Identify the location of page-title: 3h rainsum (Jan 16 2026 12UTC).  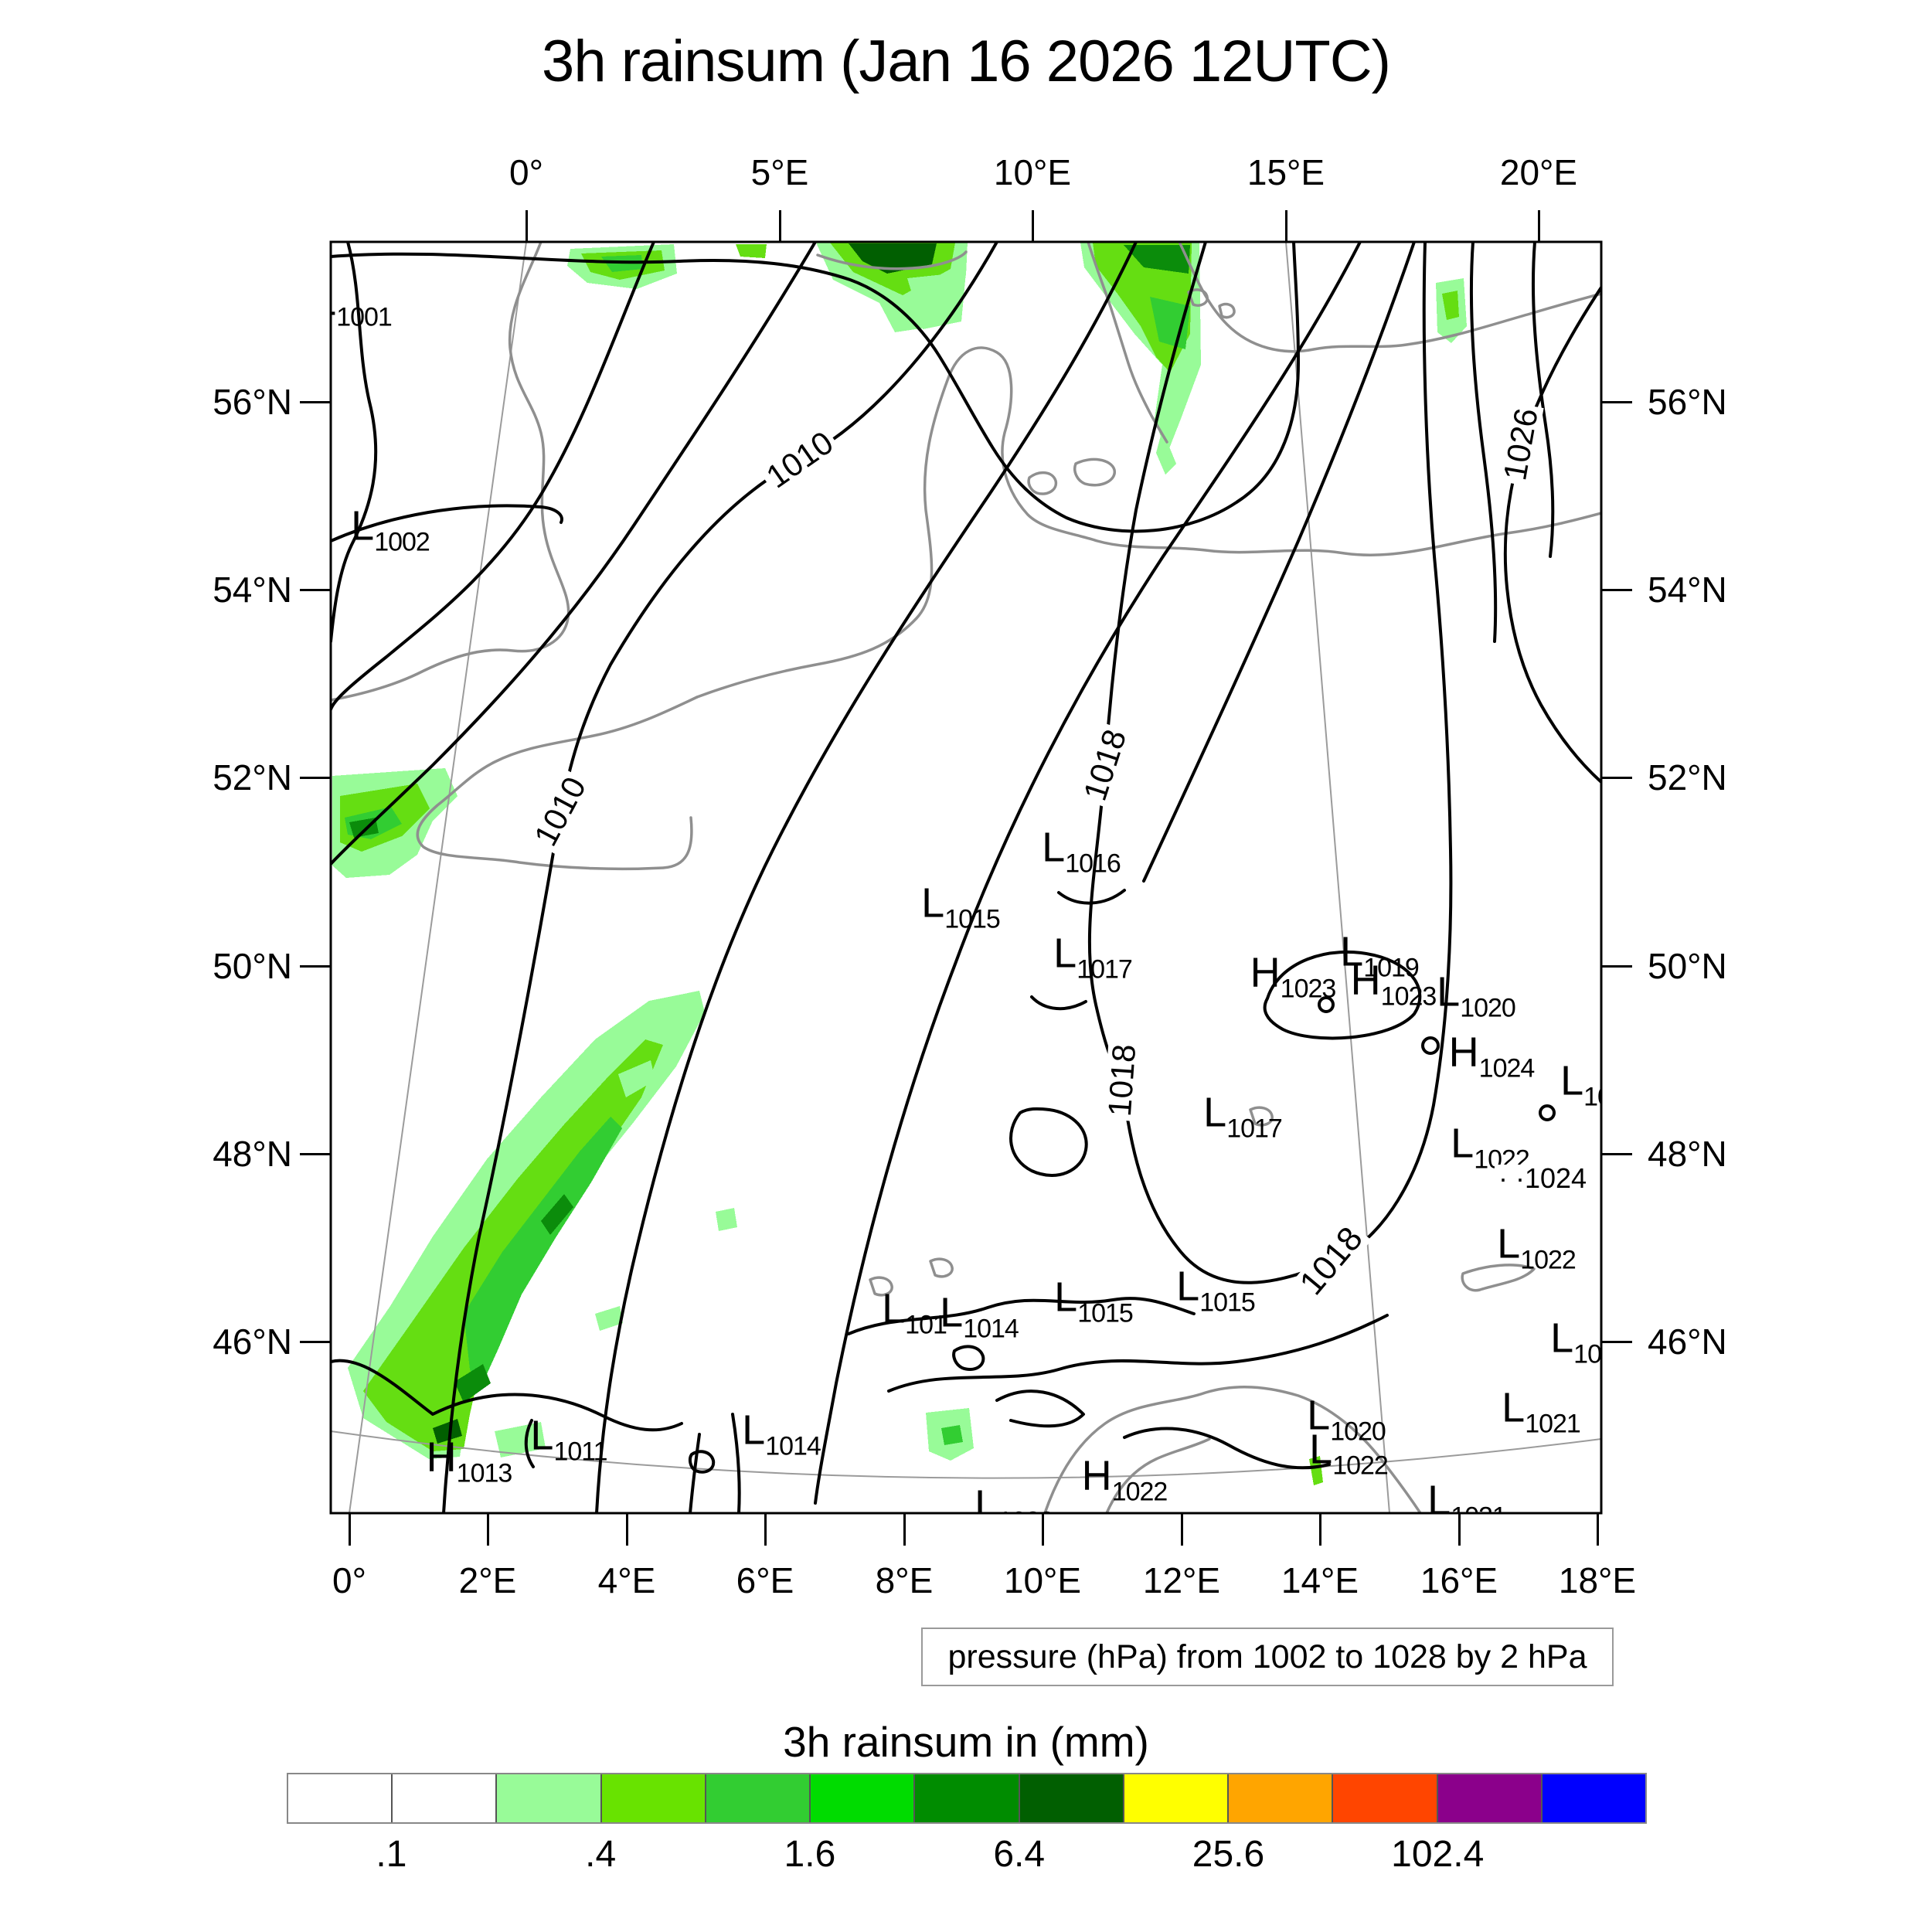
(967, 62).